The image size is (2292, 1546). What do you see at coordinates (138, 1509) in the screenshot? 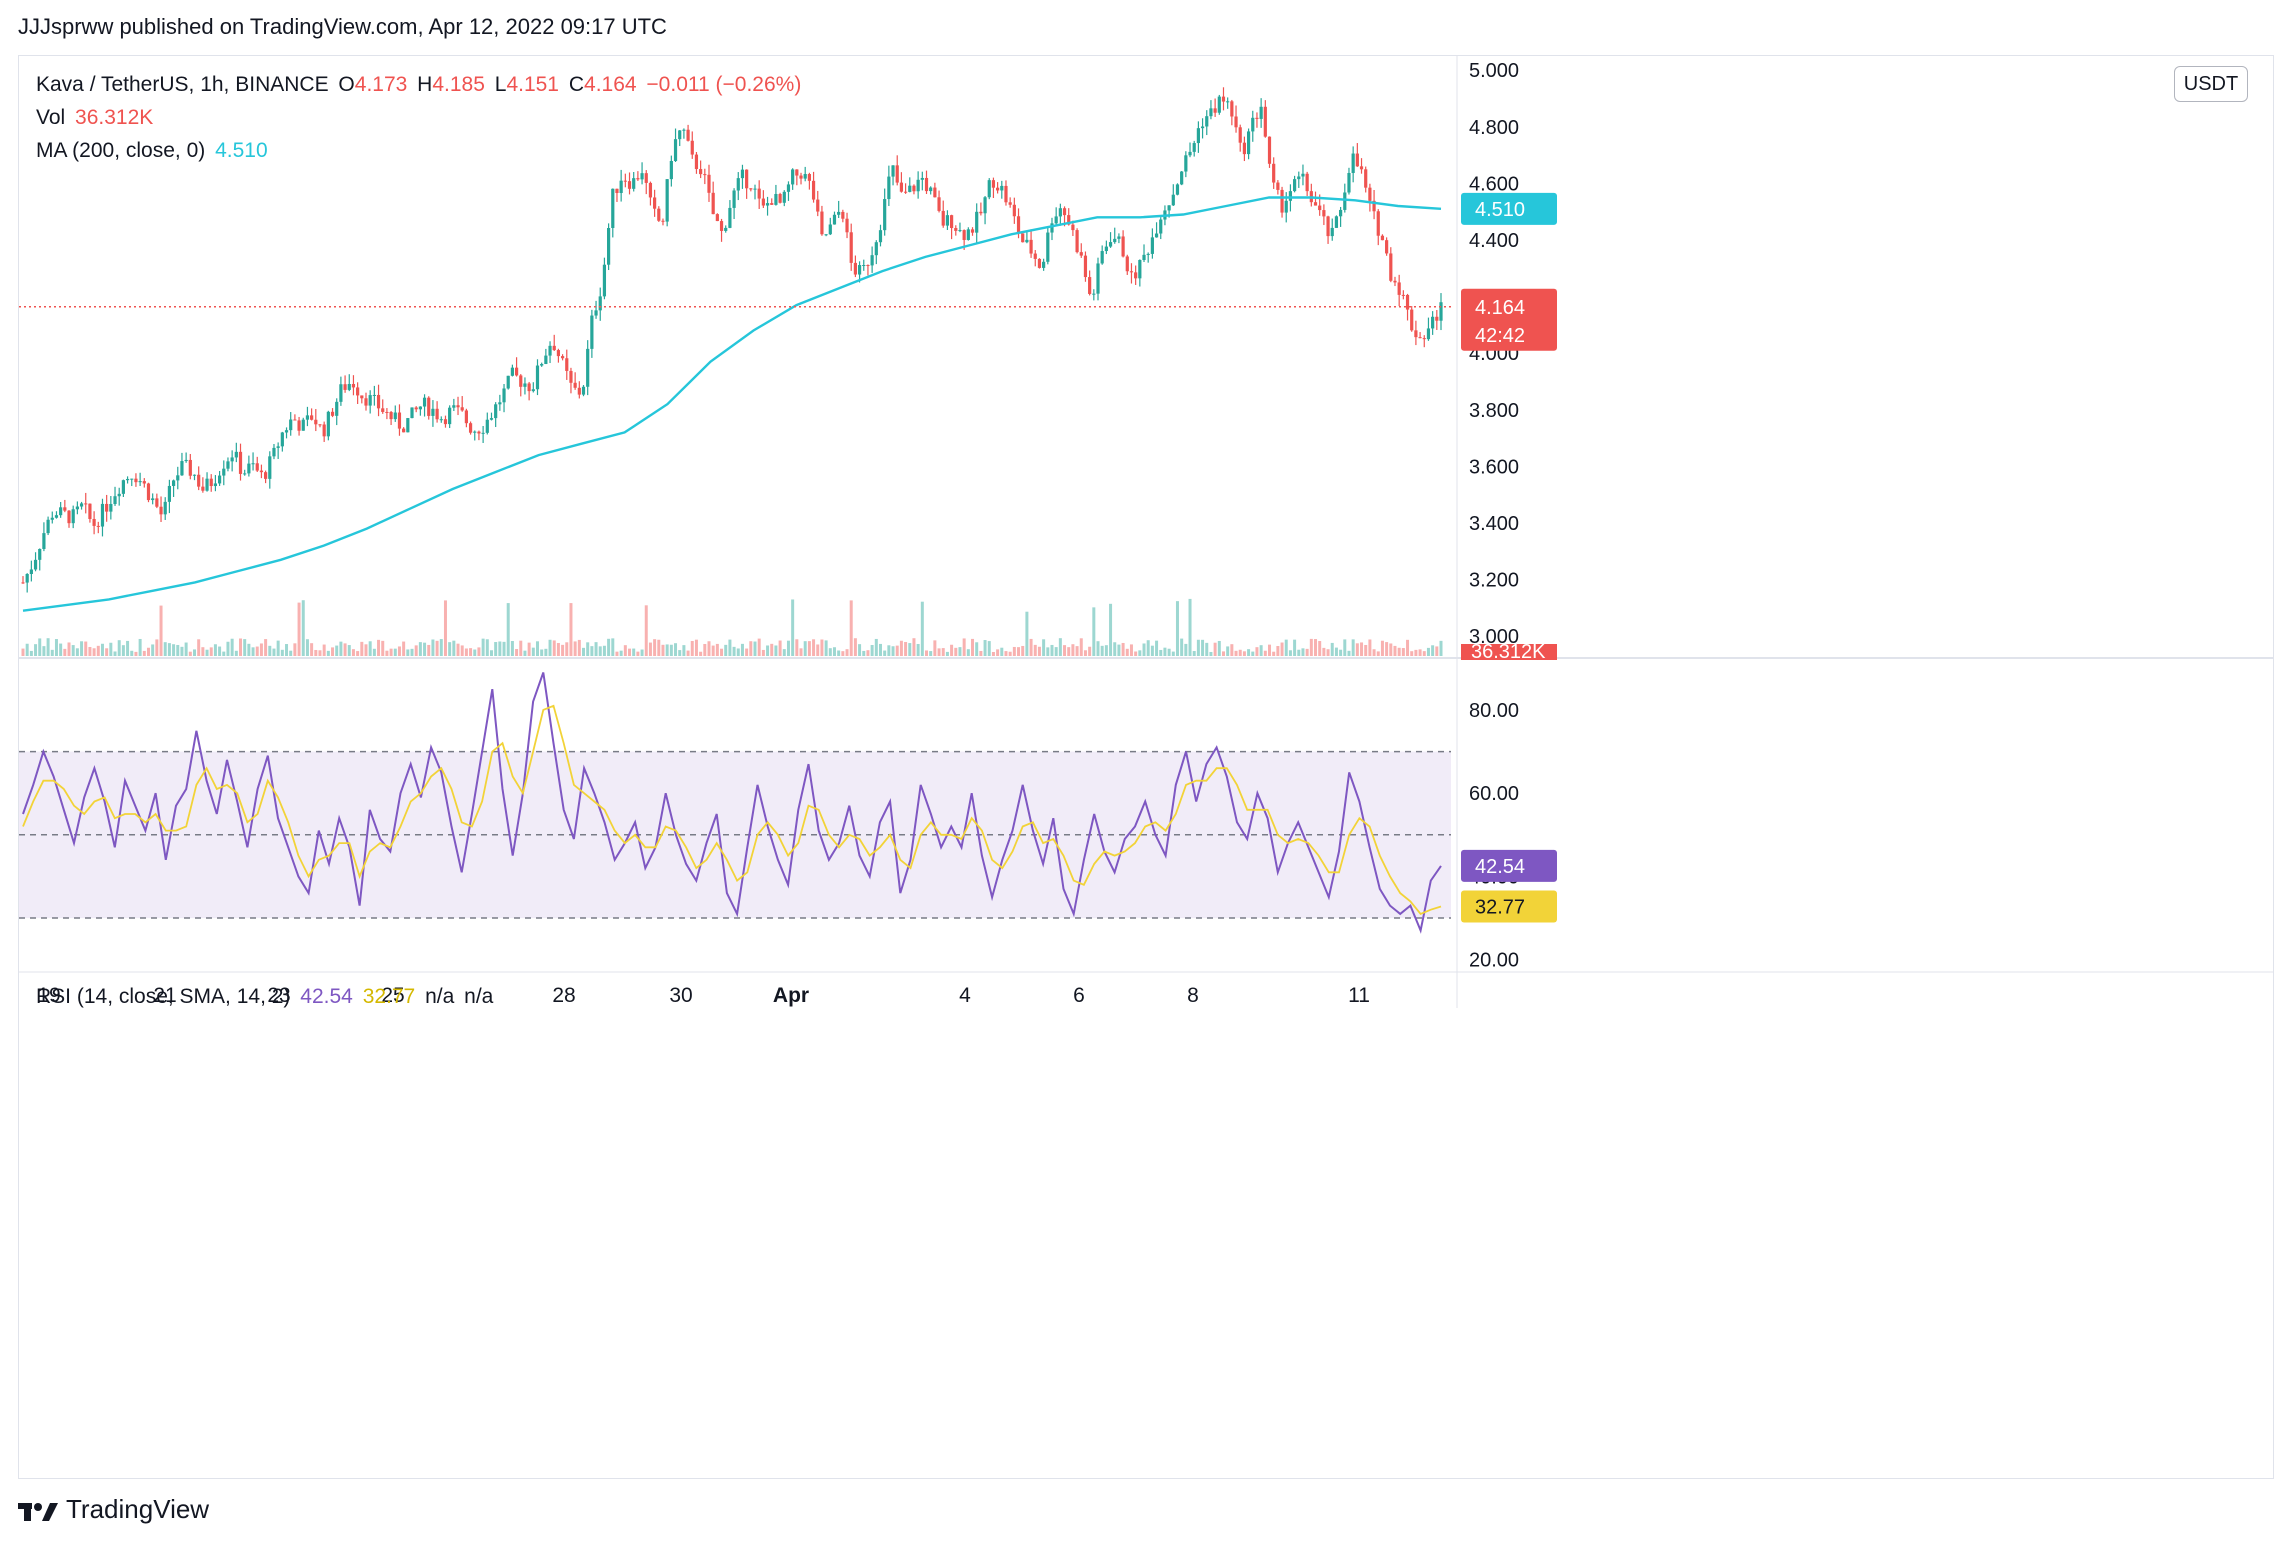
I see `footer-brand: TradingView` at bounding box center [138, 1509].